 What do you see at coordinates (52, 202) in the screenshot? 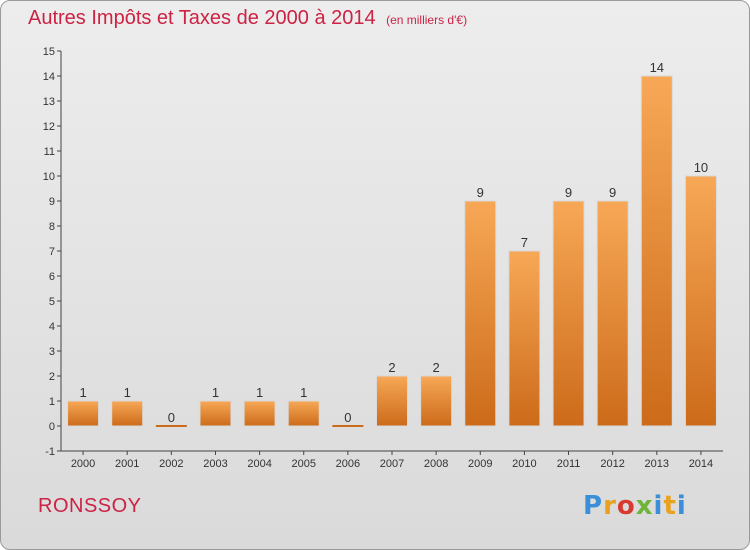
I see `y-tick-label: 9` at bounding box center [52, 202].